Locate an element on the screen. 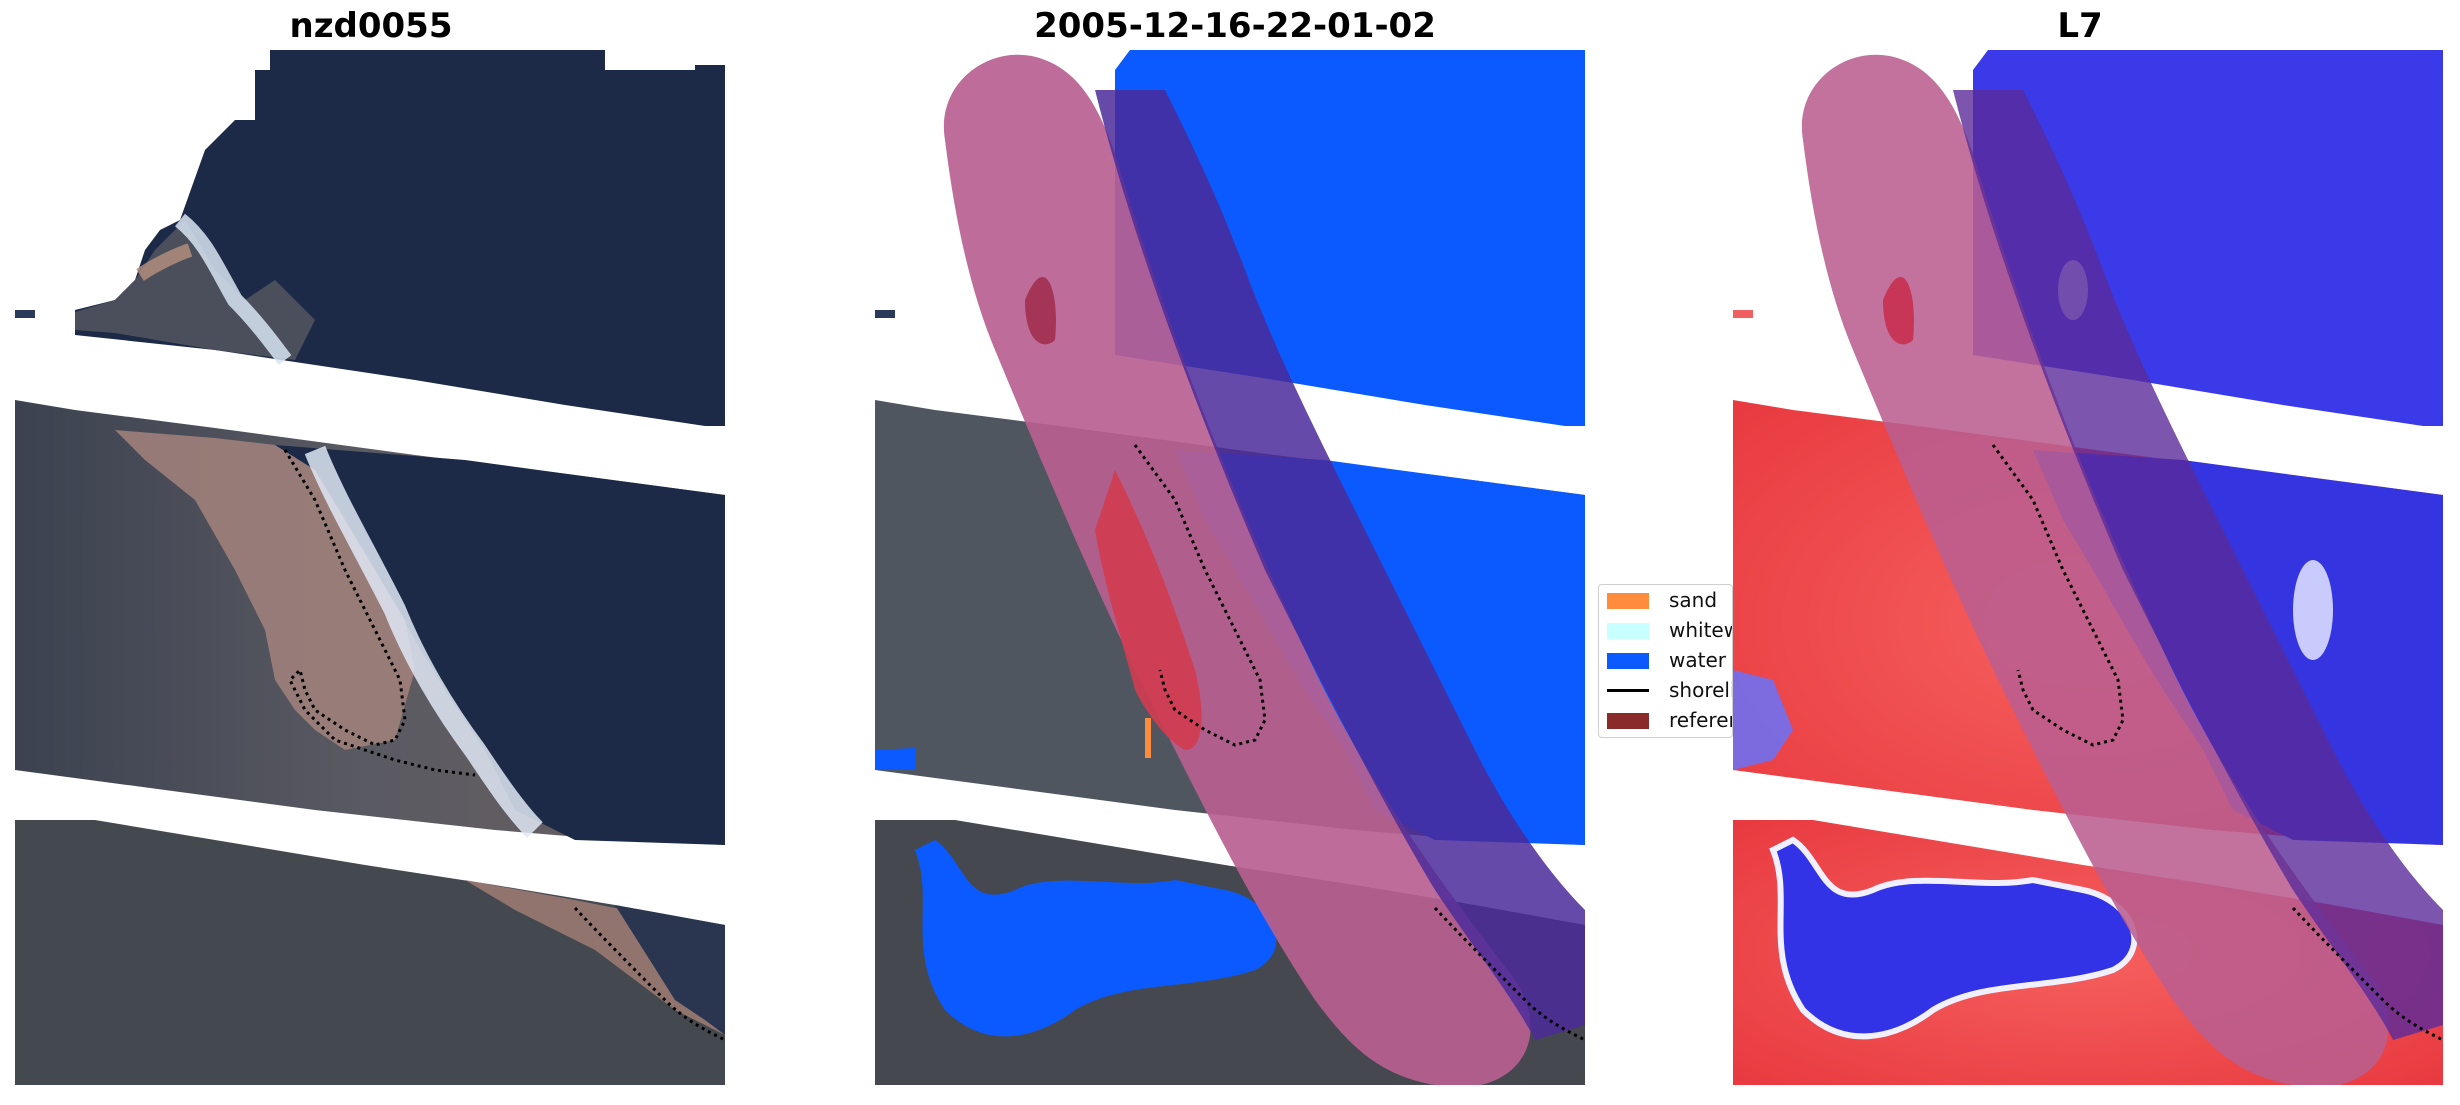  legend-label: reference is located at coordinates (1700, 720).